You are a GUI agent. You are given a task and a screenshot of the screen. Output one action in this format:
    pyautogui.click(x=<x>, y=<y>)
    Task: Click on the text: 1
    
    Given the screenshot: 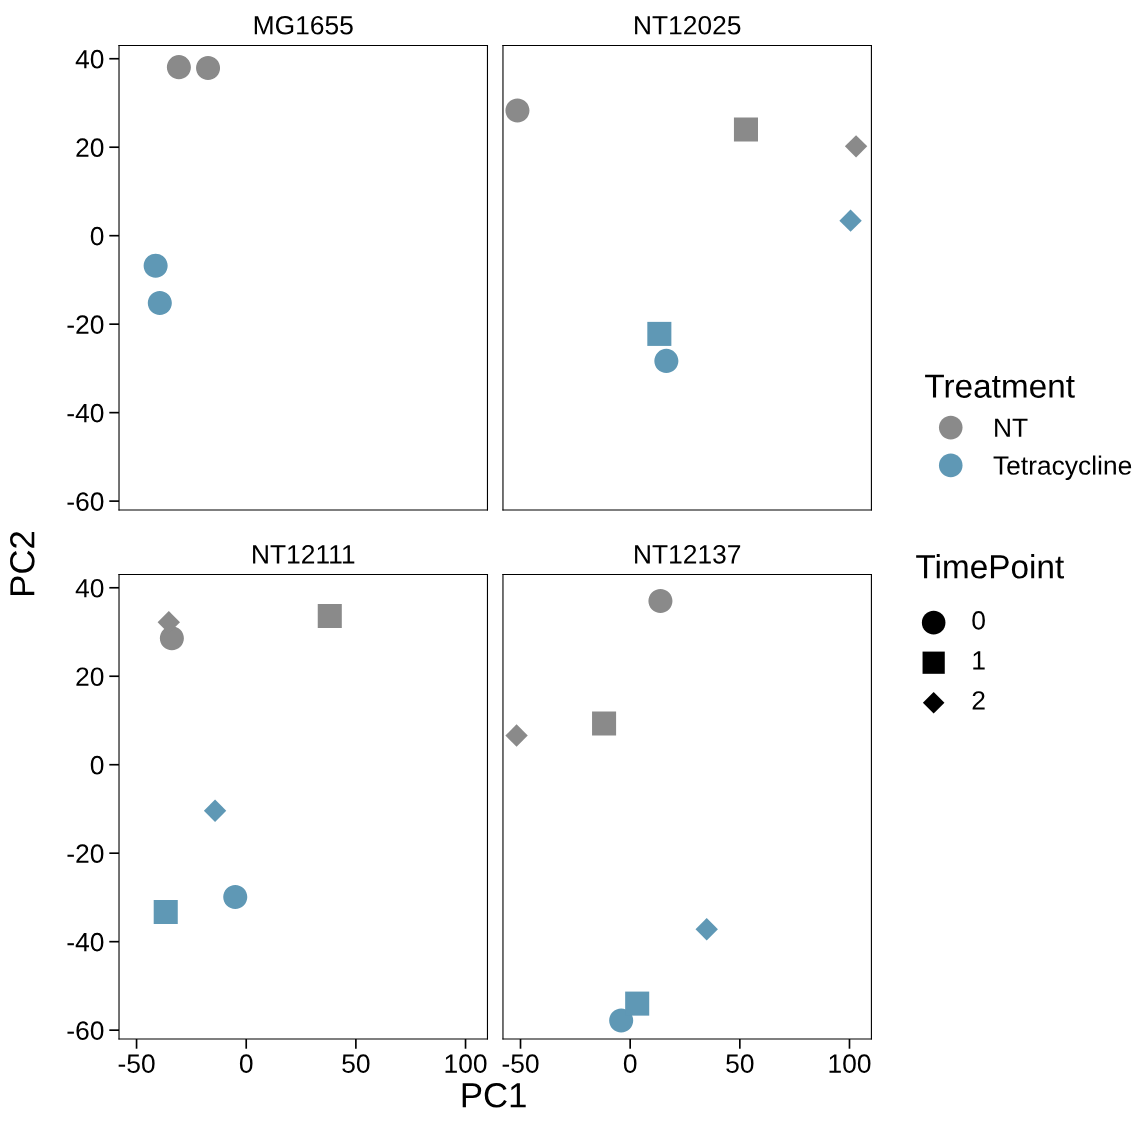 What is the action you would take?
    pyautogui.click(x=979, y=660)
    